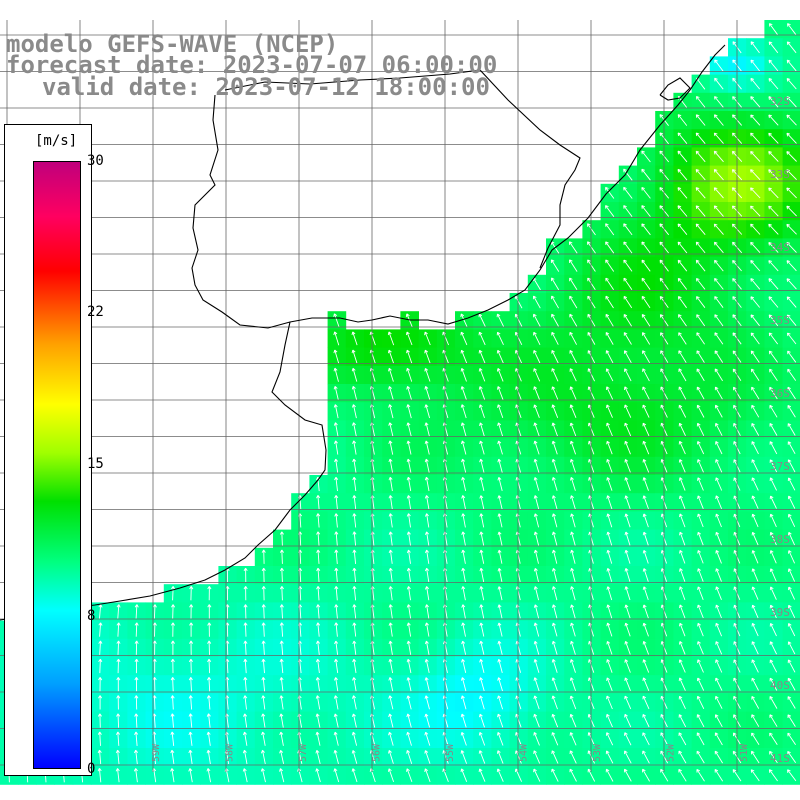 Image resolution: width=800 pixels, height=800 pixels. I want to click on forecast-date: forecast date: 2023-07-07 06:00:00, so click(252, 65).